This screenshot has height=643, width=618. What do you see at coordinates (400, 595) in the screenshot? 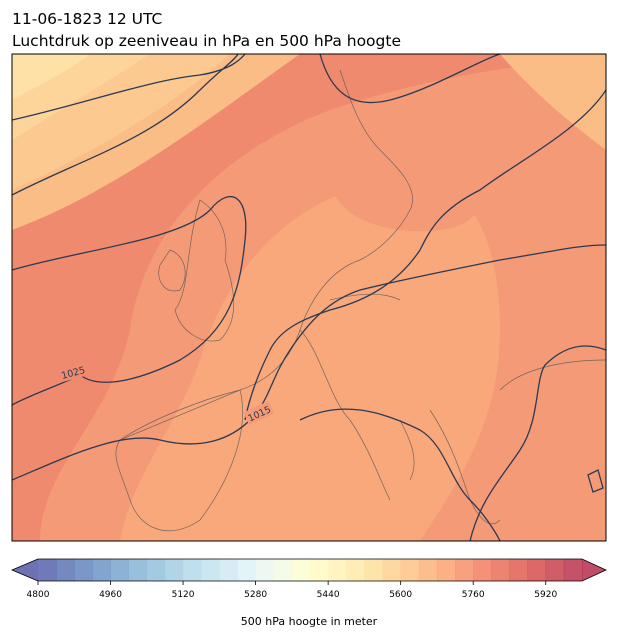
I see `colorbar-tick-label: 5600` at bounding box center [400, 595].